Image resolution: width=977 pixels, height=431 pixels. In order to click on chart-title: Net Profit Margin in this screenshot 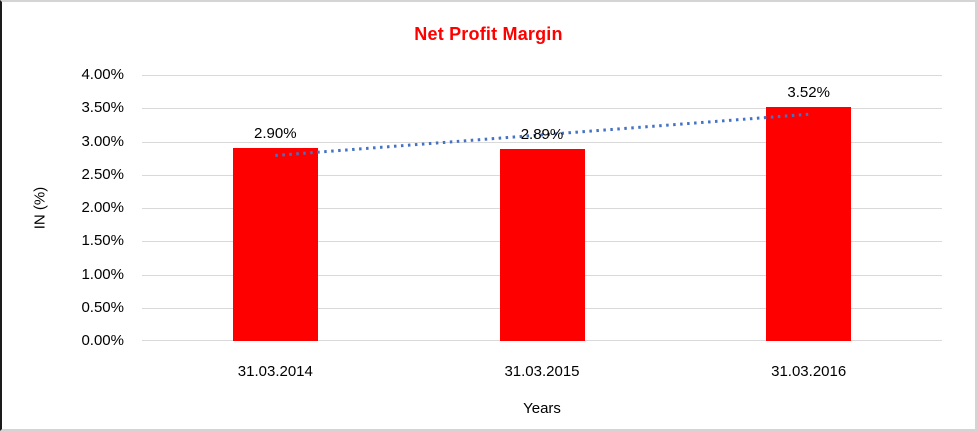, I will do `click(488, 34)`.